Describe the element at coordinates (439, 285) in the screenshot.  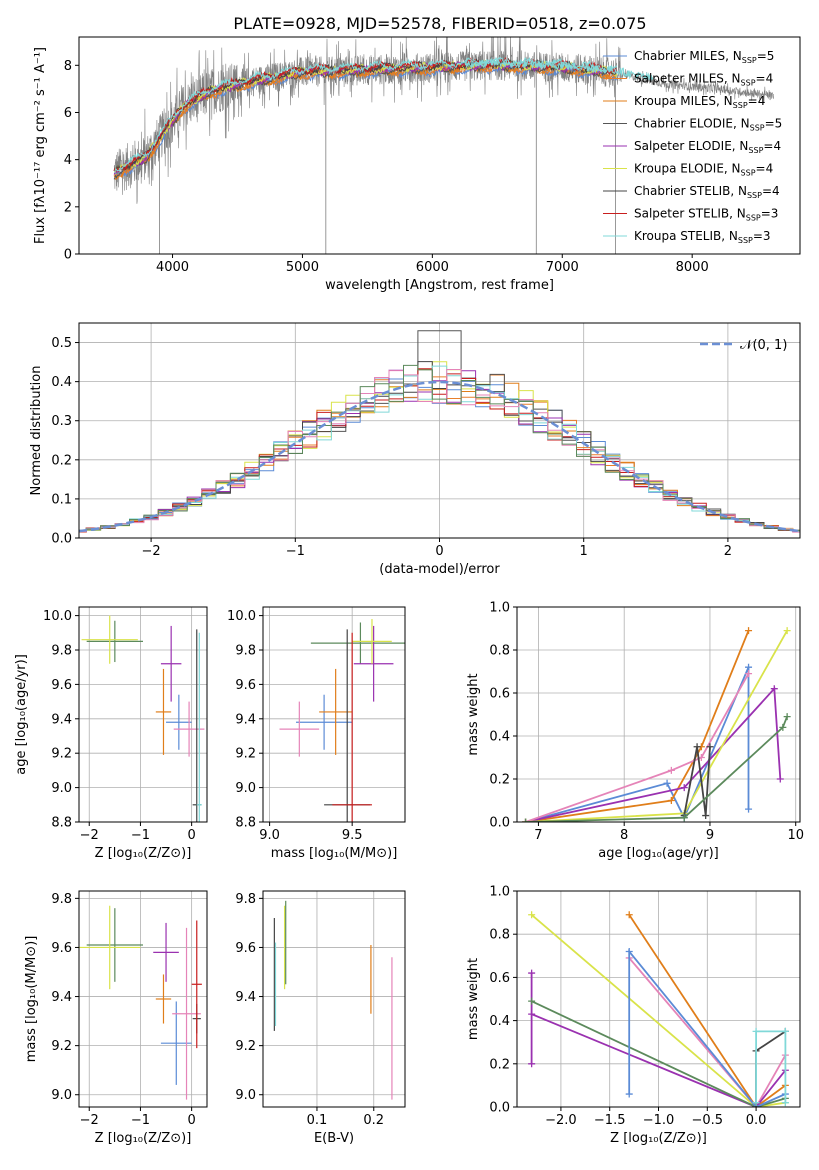
I see `x-axis-label: wavelength [Angstrom, rest frame]` at that location.